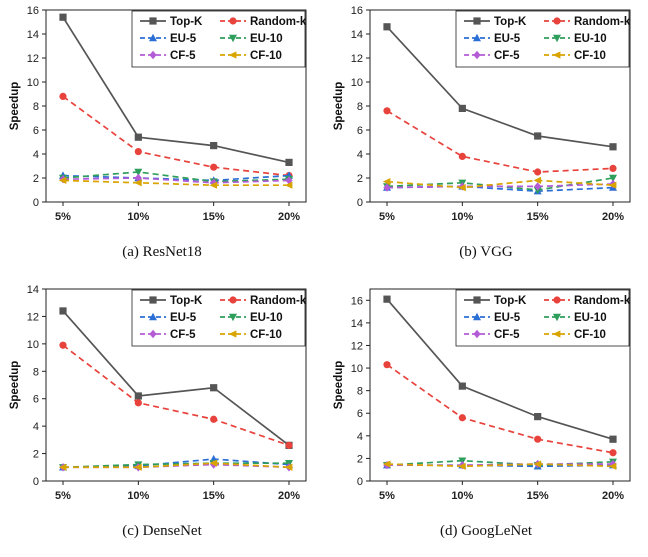 The image size is (648, 557). I want to click on y-tick-label: 10, so click(357, 369).